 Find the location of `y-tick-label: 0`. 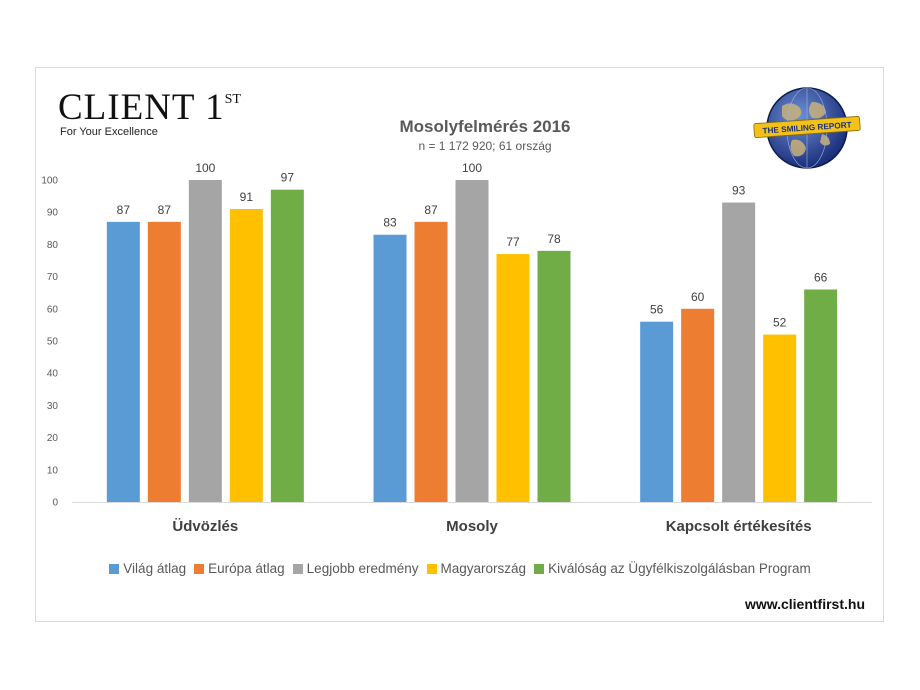

y-tick-label: 0 is located at coordinates (55, 503).